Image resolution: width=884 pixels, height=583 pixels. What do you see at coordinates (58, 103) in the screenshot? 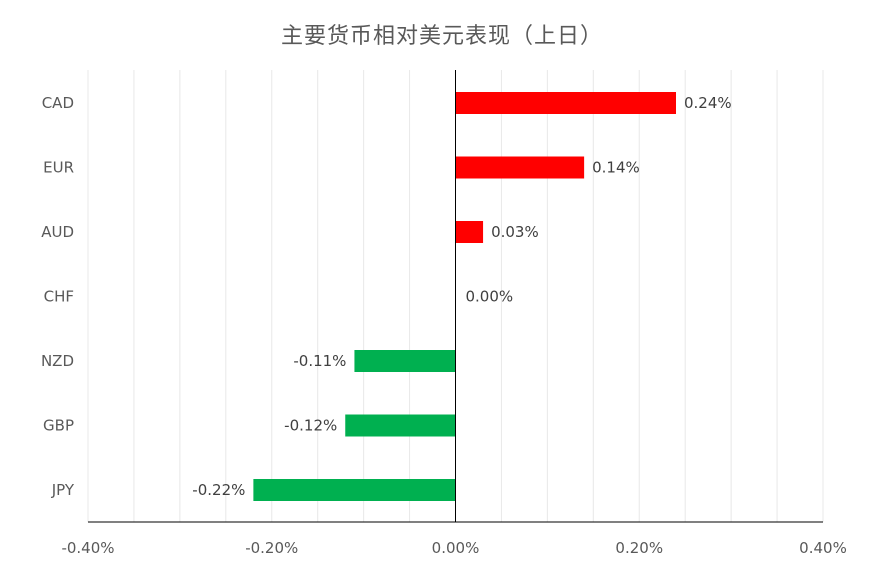
I see `category-label: CAD` at bounding box center [58, 103].